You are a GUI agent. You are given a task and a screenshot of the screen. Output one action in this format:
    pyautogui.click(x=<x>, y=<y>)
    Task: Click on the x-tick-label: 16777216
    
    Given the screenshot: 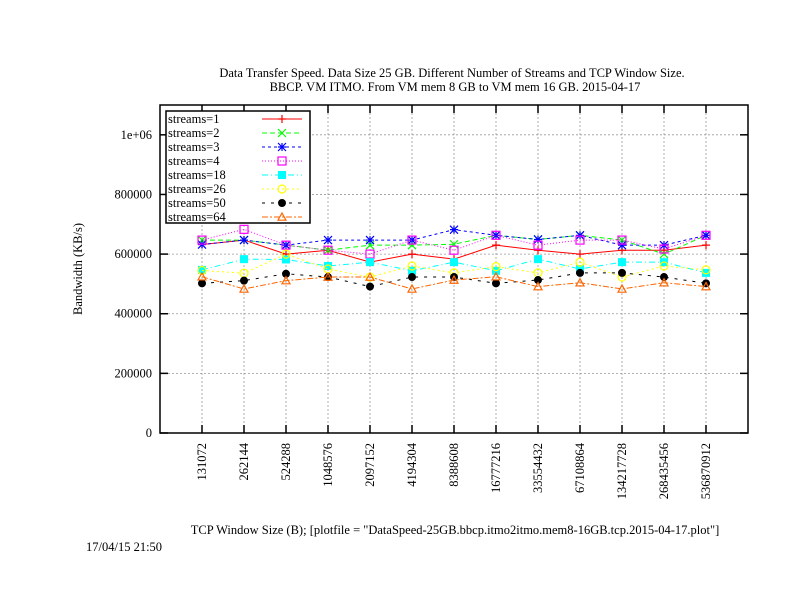 What is the action you would take?
    pyautogui.click(x=496, y=468)
    